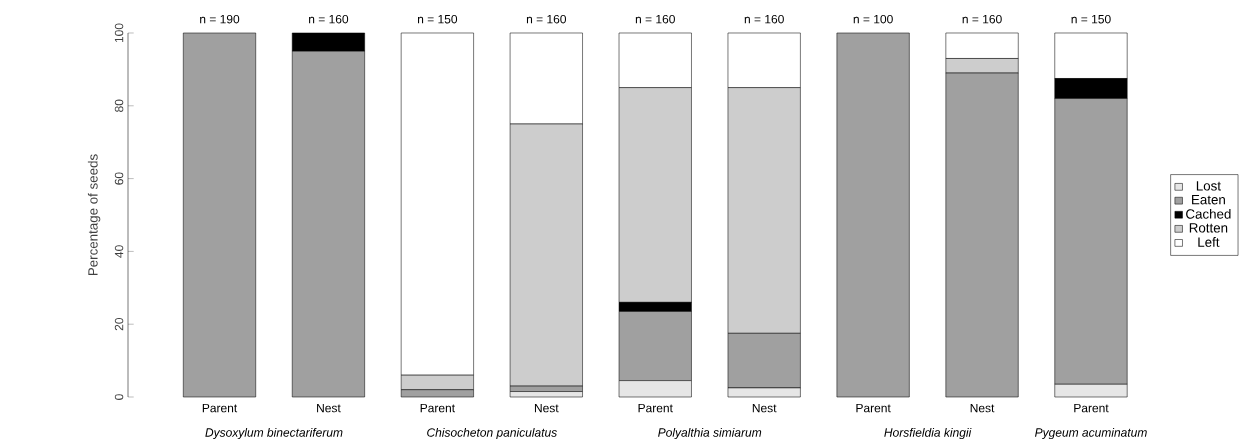 The width and height of the screenshot is (1256, 447). I want to click on legend-label: Left, so click(1209, 242).